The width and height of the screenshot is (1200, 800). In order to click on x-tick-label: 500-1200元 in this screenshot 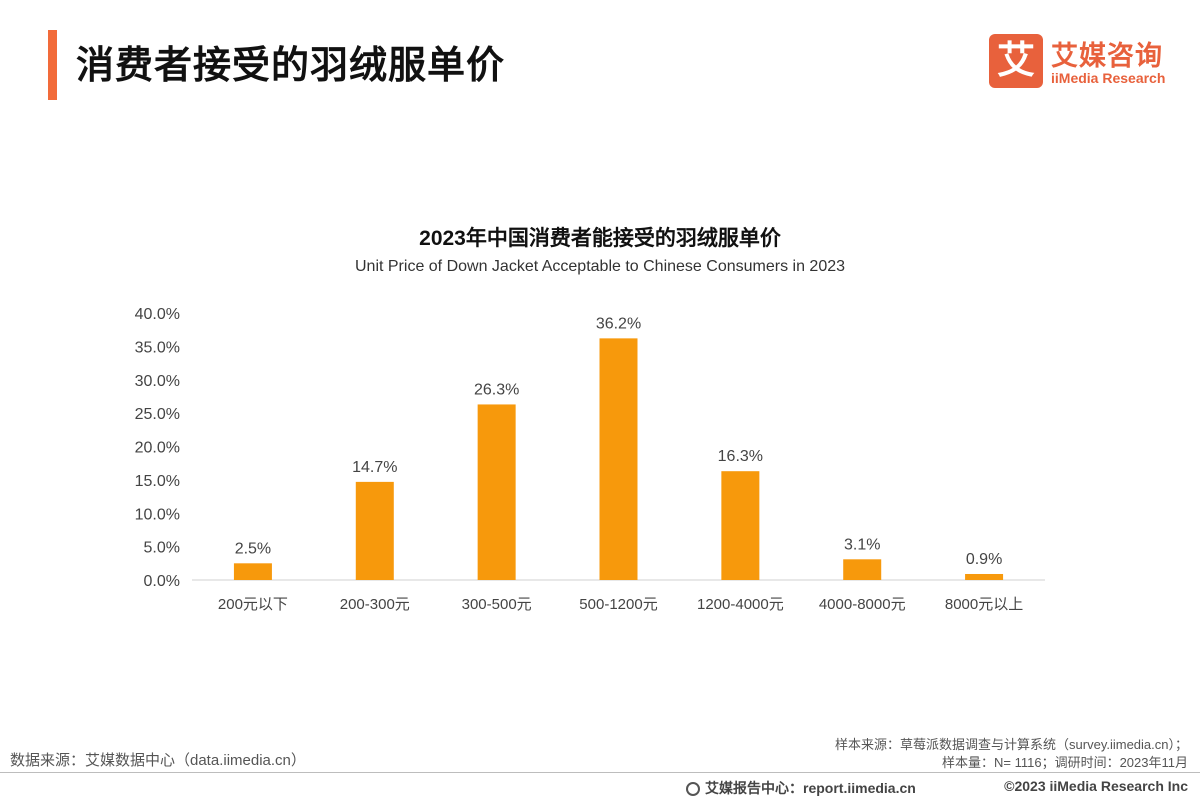, I will do `click(618, 604)`.